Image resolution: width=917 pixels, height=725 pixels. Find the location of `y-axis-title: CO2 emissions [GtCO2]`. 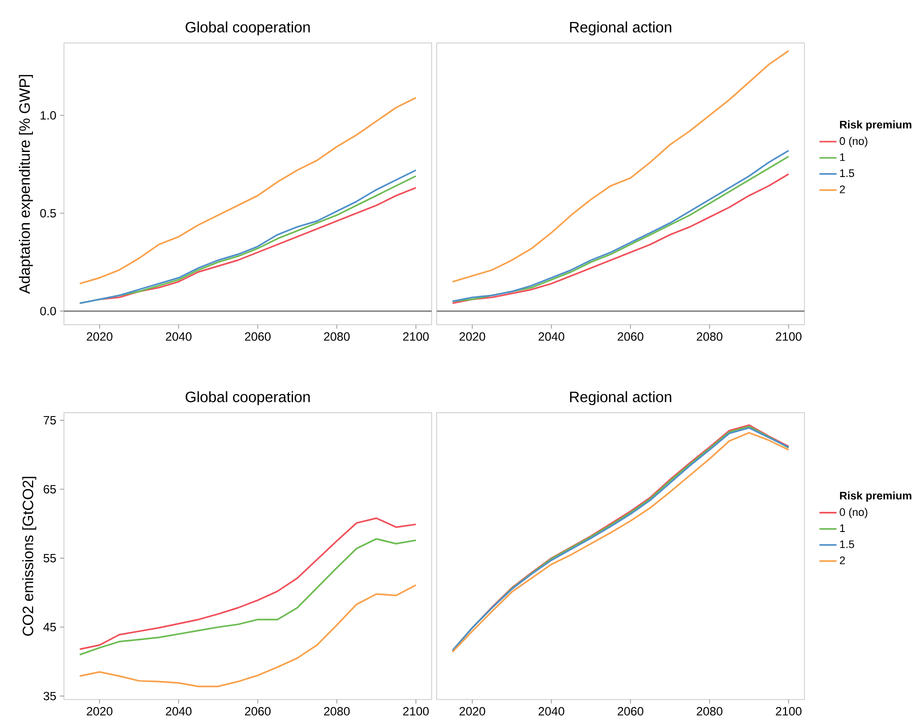

y-axis-title: CO2 emissions [GtCO2] is located at coordinates (29, 556).